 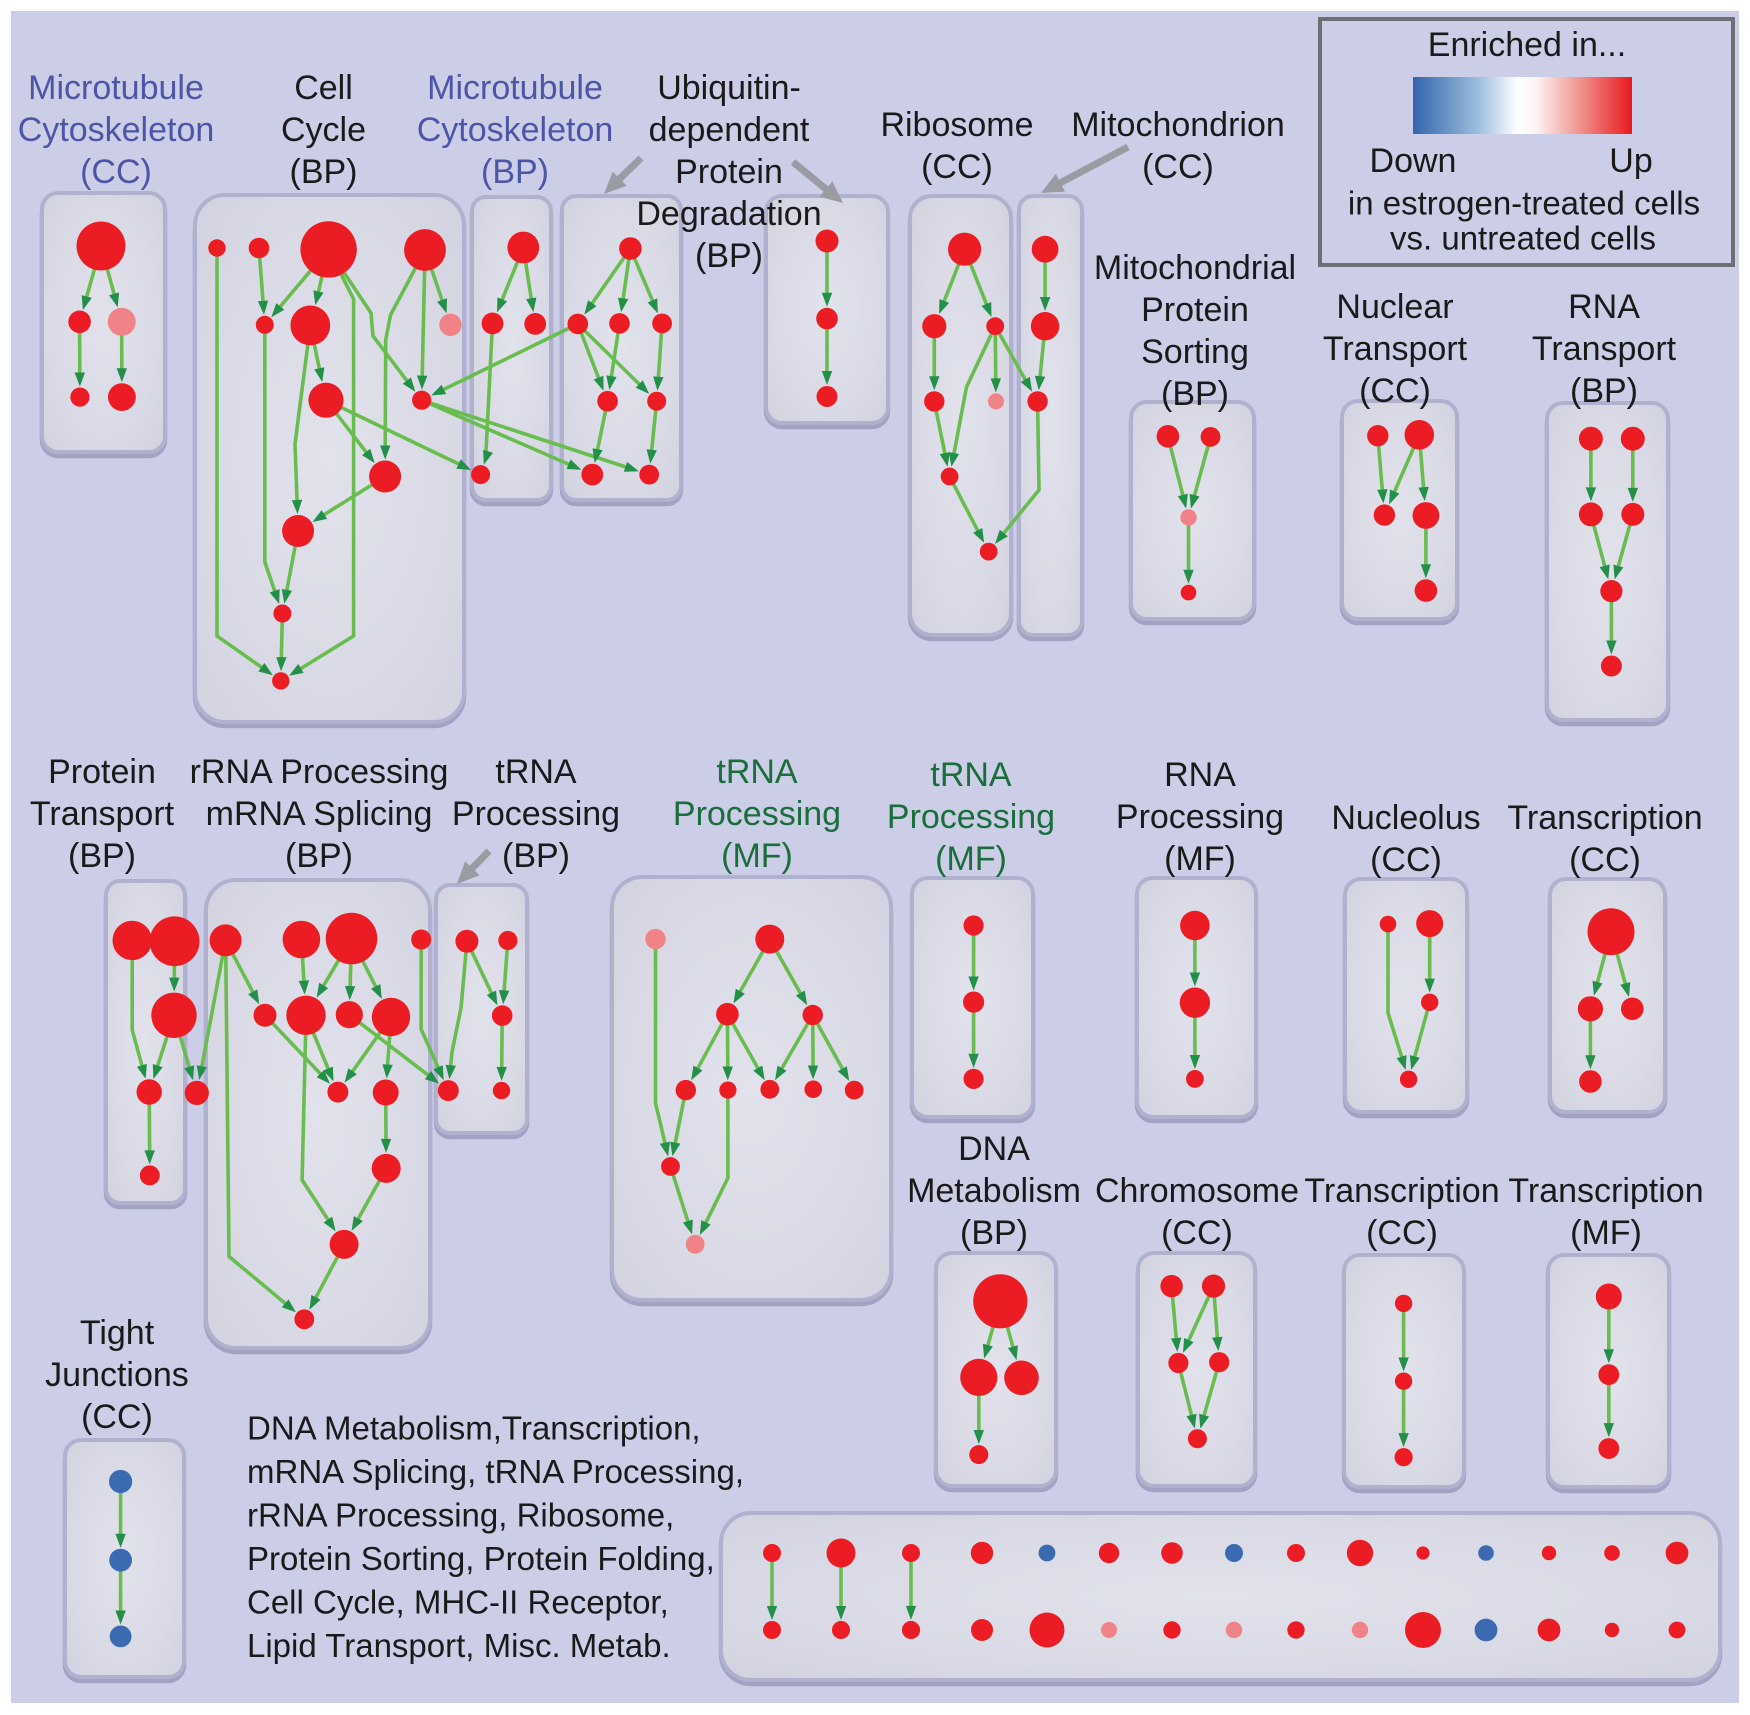 I want to click on svg-text: rRNA Processing, so click(x=319, y=772).